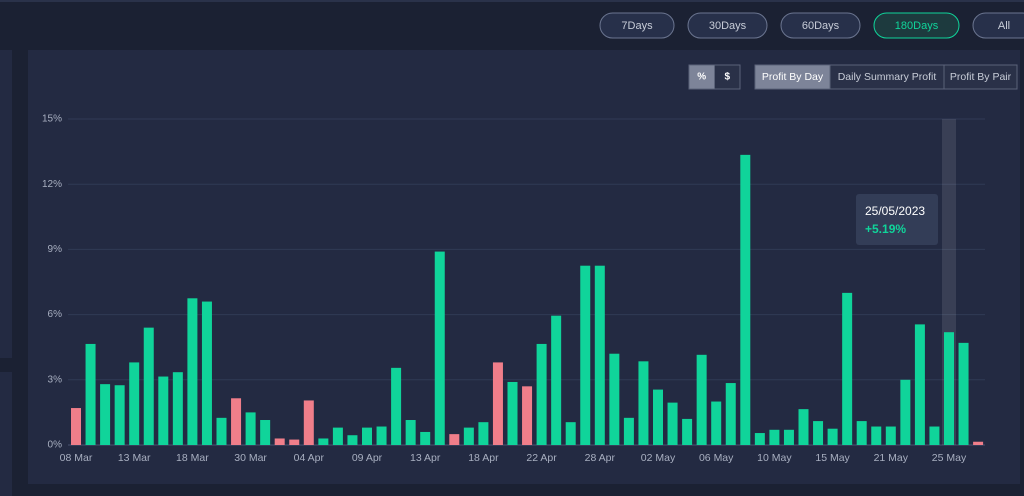  Describe the element at coordinates (897, 219) in the screenshot. I see `tooltip` at that location.